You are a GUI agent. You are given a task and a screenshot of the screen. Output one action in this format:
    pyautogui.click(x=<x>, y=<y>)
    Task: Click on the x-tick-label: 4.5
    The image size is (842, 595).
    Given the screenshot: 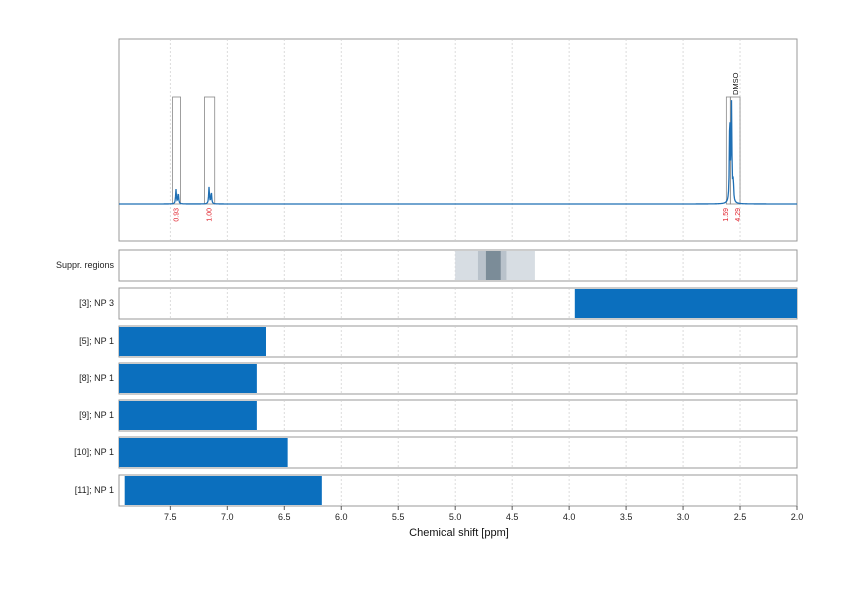 What is the action you would take?
    pyautogui.click(x=512, y=517)
    